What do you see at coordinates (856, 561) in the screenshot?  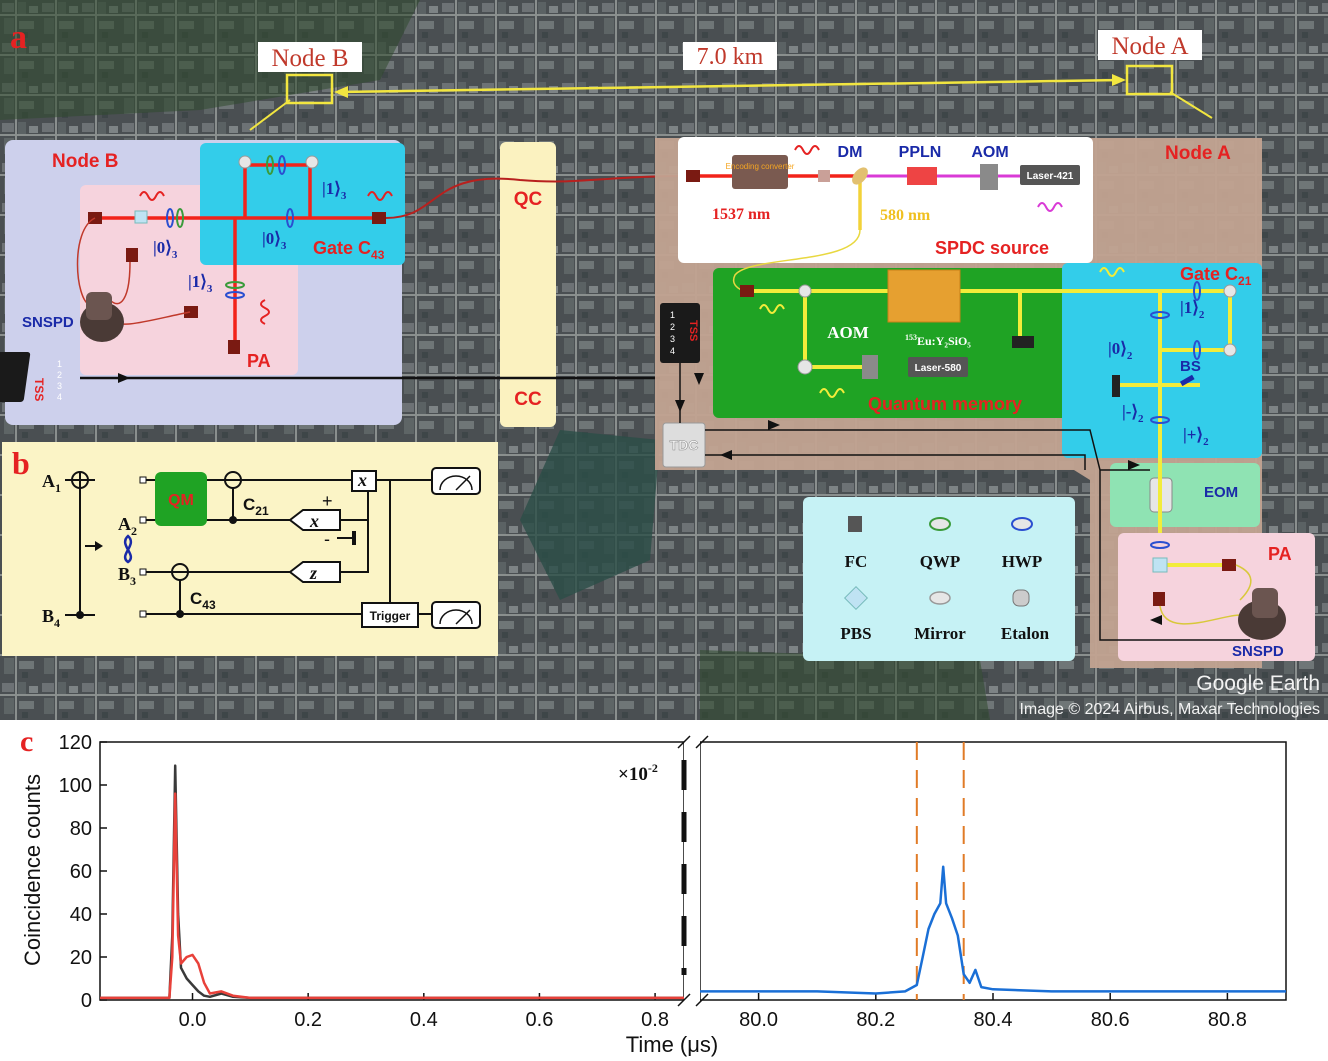 I see `legend-label-fc: FC` at bounding box center [856, 561].